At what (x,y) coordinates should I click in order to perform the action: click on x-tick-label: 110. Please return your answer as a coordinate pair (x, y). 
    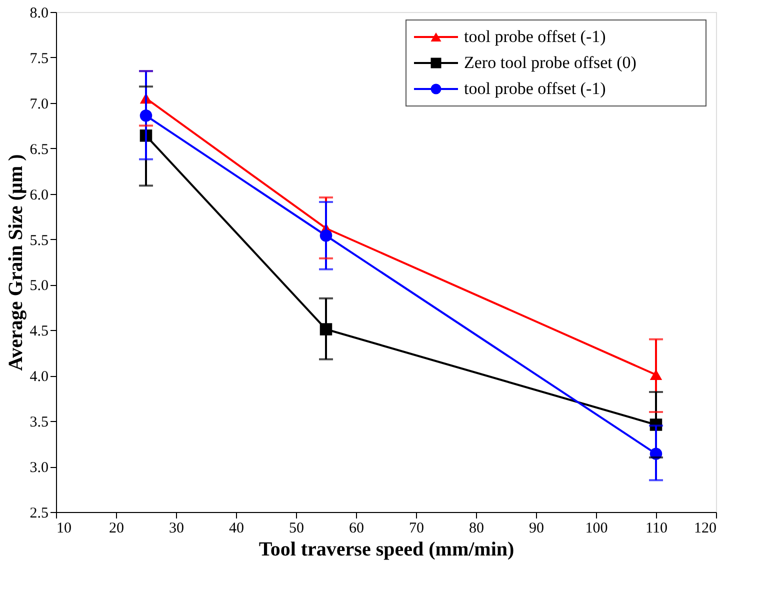
    Looking at the image, I should click on (657, 528).